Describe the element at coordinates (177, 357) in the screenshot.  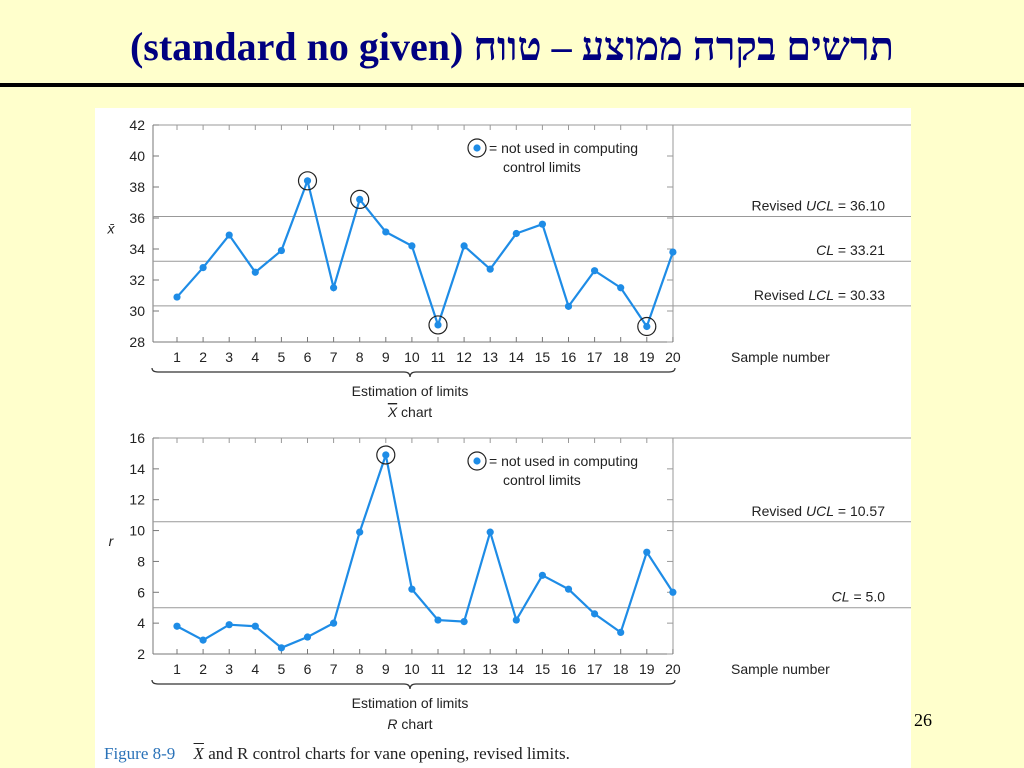
I see `x-tick-label: 1` at that location.